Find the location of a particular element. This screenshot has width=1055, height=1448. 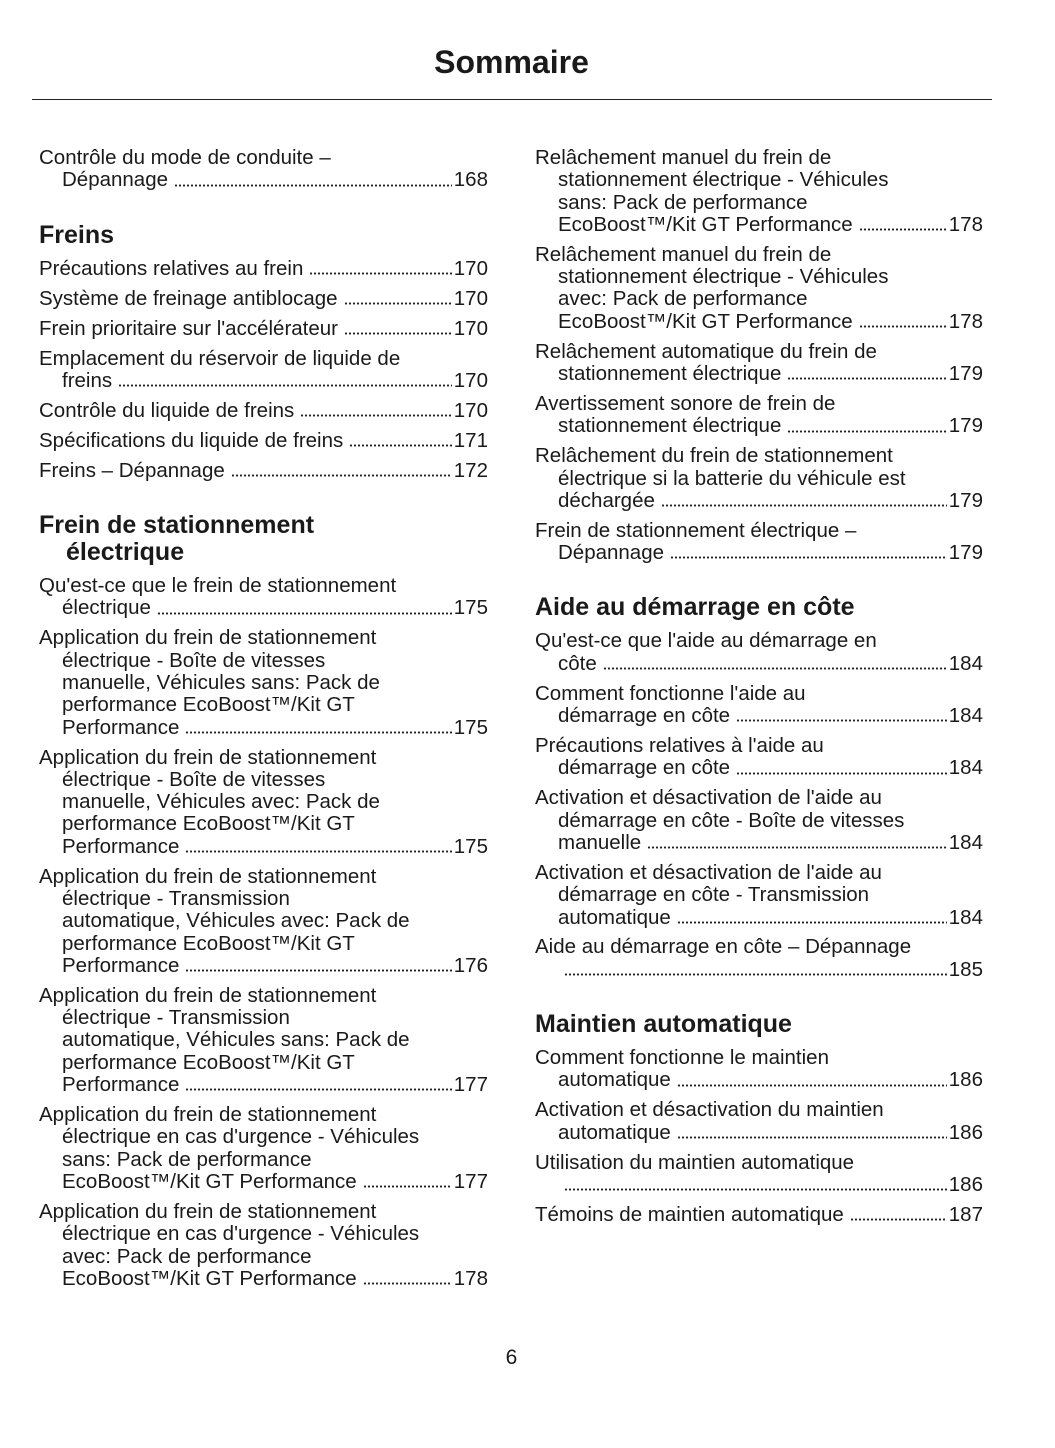

section-heading: Aide au démarrage en côte is located at coordinates (759, 607).